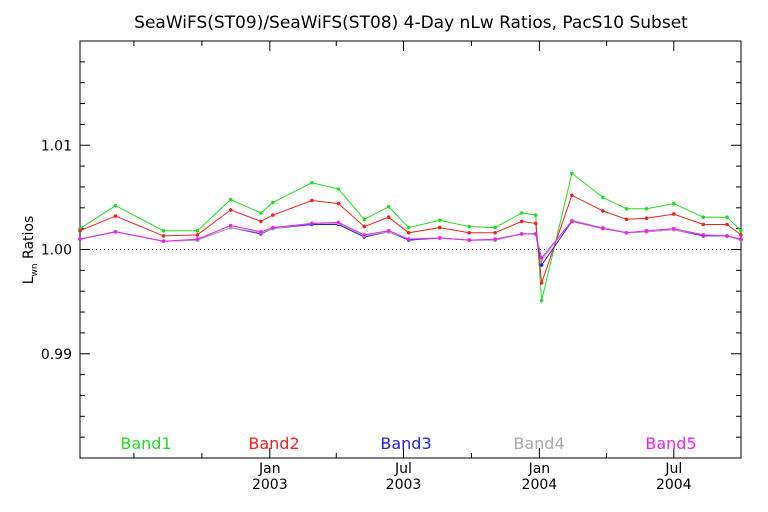 The image size is (768, 512). Describe the element at coordinates (145, 443) in the screenshot. I see `legend-entry-band1: Band1` at that location.